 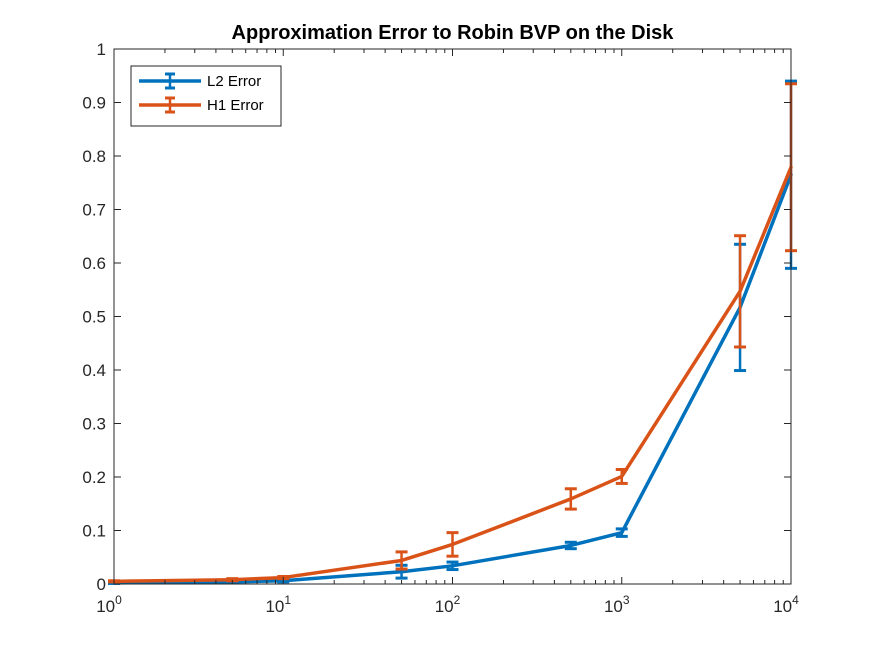 I want to click on legend-label-1: L2 Error, so click(x=234, y=81).